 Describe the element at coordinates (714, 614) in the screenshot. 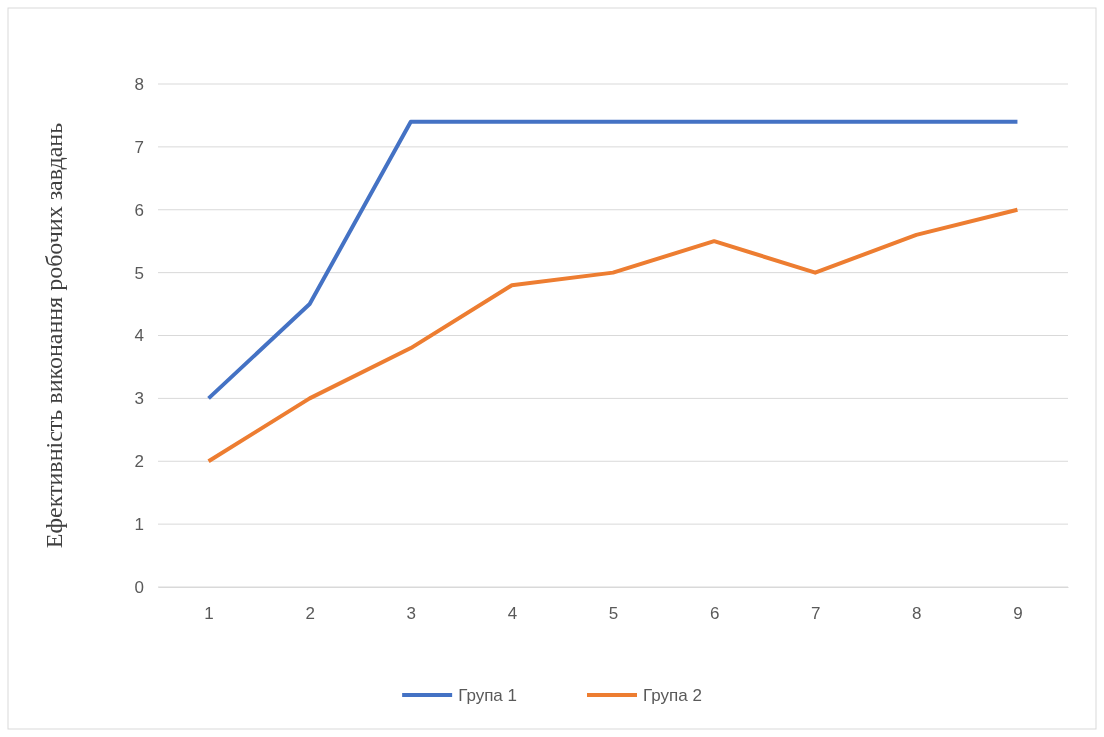

I see `x-tick-label: 6` at that location.